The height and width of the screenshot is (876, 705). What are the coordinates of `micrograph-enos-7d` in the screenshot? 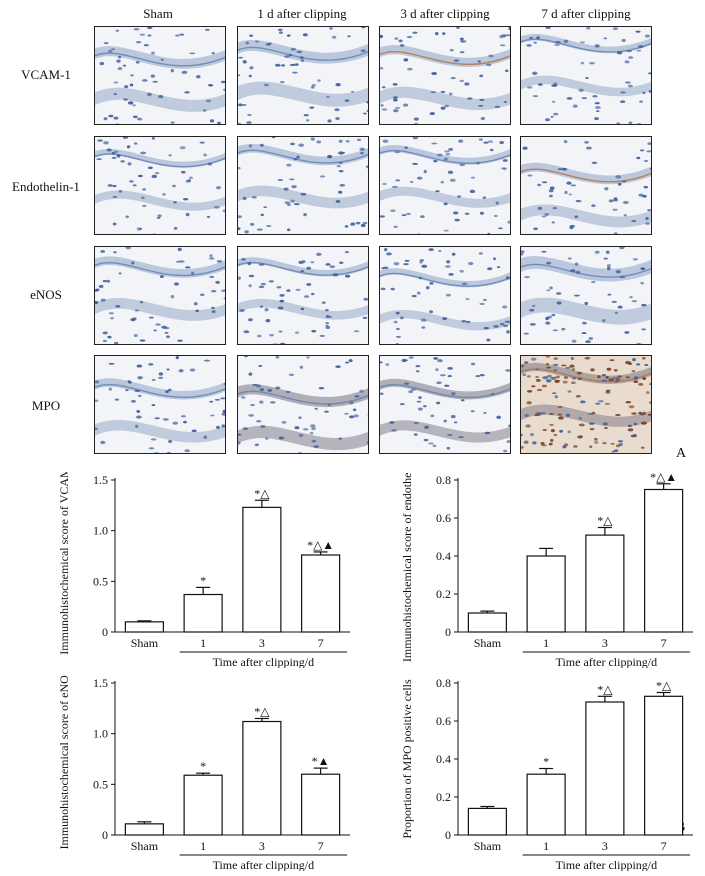 It's located at (586, 295).